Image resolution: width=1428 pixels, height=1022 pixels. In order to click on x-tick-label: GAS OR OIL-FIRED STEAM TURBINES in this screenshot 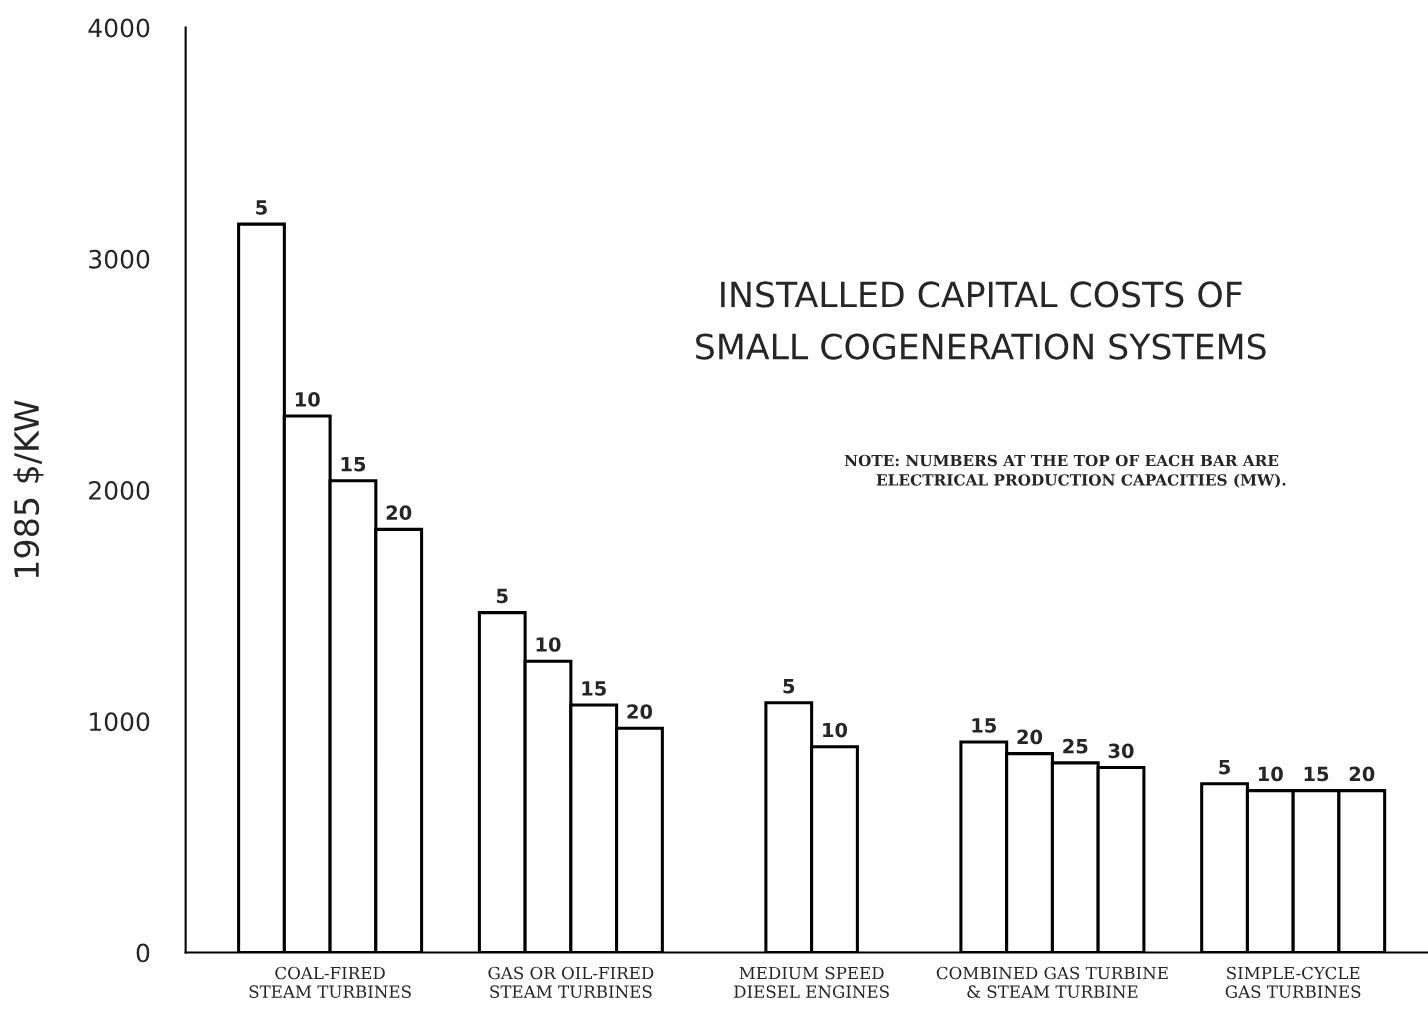, I will do `click(571, 982)`.